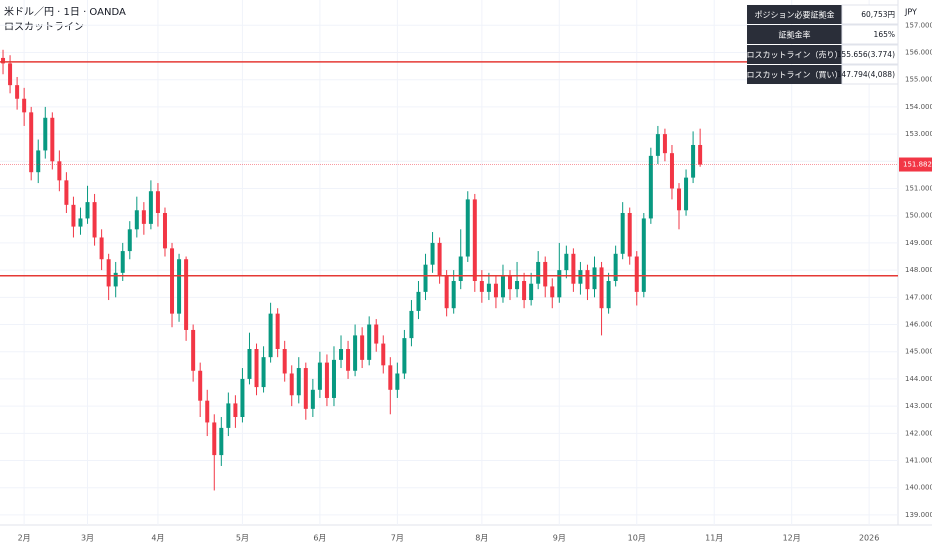 The height and width of the screenshot is (550, 932). What do you see at coordinates (918, 379) in the screenshot?
I see `y-tick-label: 144.000` at bounding box center [918, 379].